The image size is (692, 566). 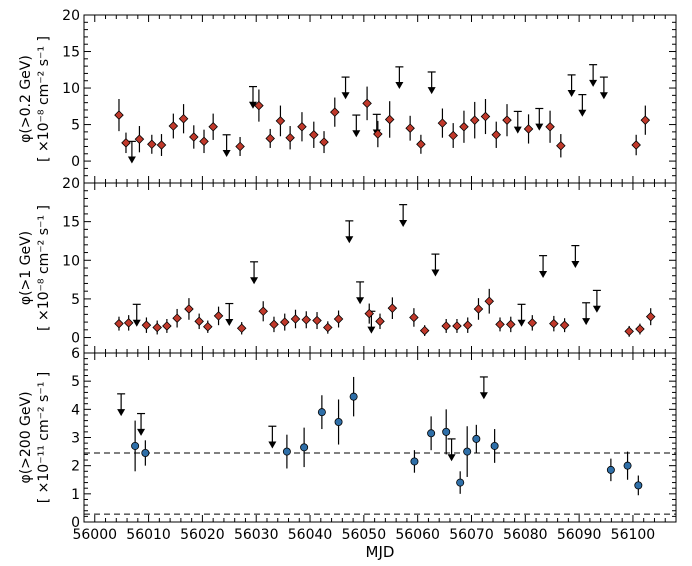 What do you see at coordinates (202, 535) in the screenshot?
I see `x-tick-label: 56020` at bounding box center [202, 535].